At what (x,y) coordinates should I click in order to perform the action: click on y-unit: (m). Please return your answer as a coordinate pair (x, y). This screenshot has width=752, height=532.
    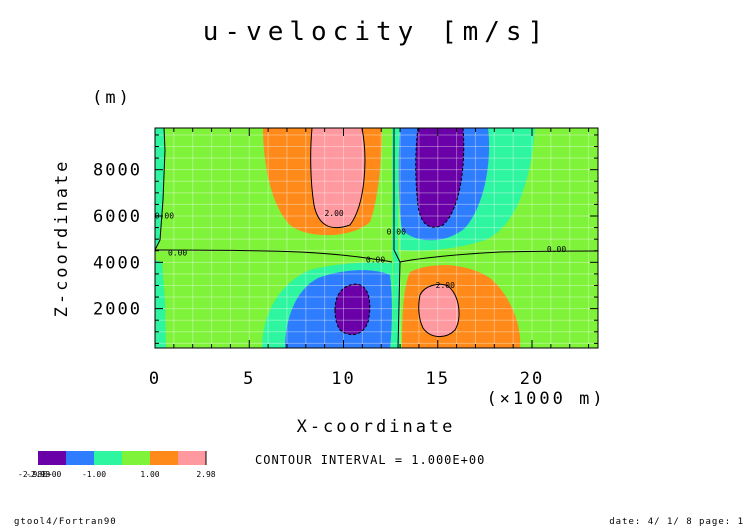
    Looking at the image, I should click on (112, 98).